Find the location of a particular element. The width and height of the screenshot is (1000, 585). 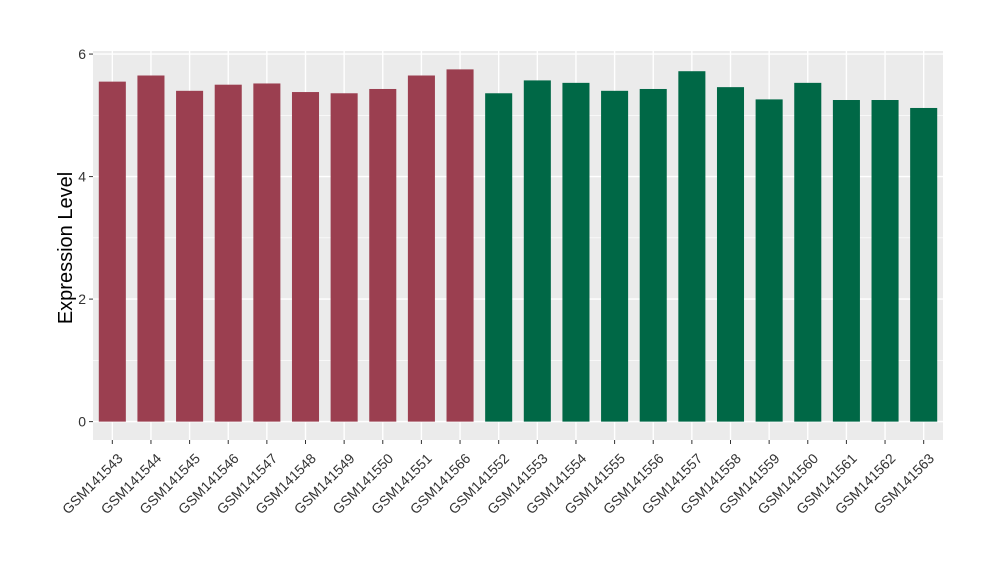

bar-GSM141555 is located at coordinates (615, 256).